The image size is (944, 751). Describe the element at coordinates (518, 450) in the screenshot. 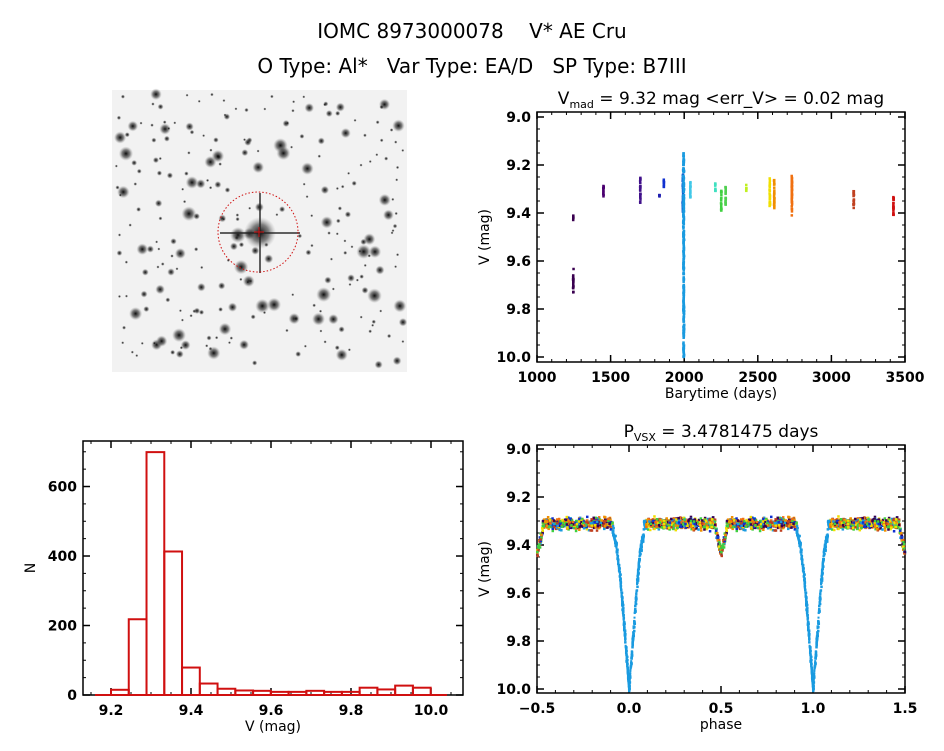

I see `y-tick-label: 9.0` at that location.